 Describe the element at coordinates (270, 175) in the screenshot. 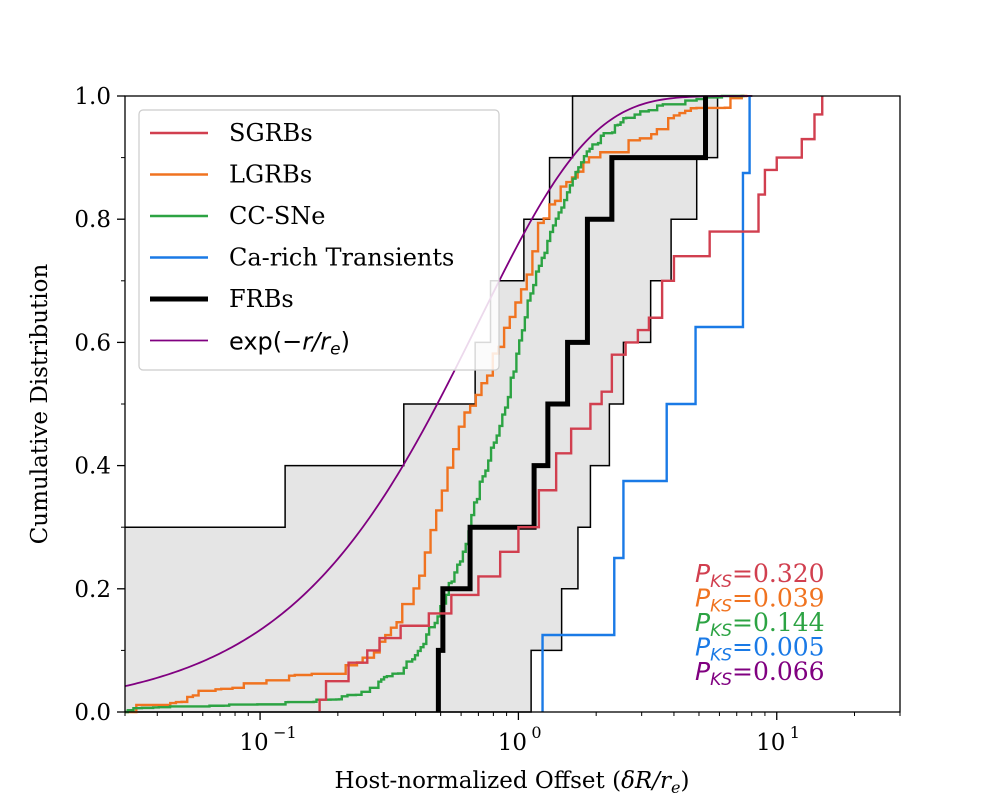

I see `legend-label-lgrb: LGRBs` at that location.